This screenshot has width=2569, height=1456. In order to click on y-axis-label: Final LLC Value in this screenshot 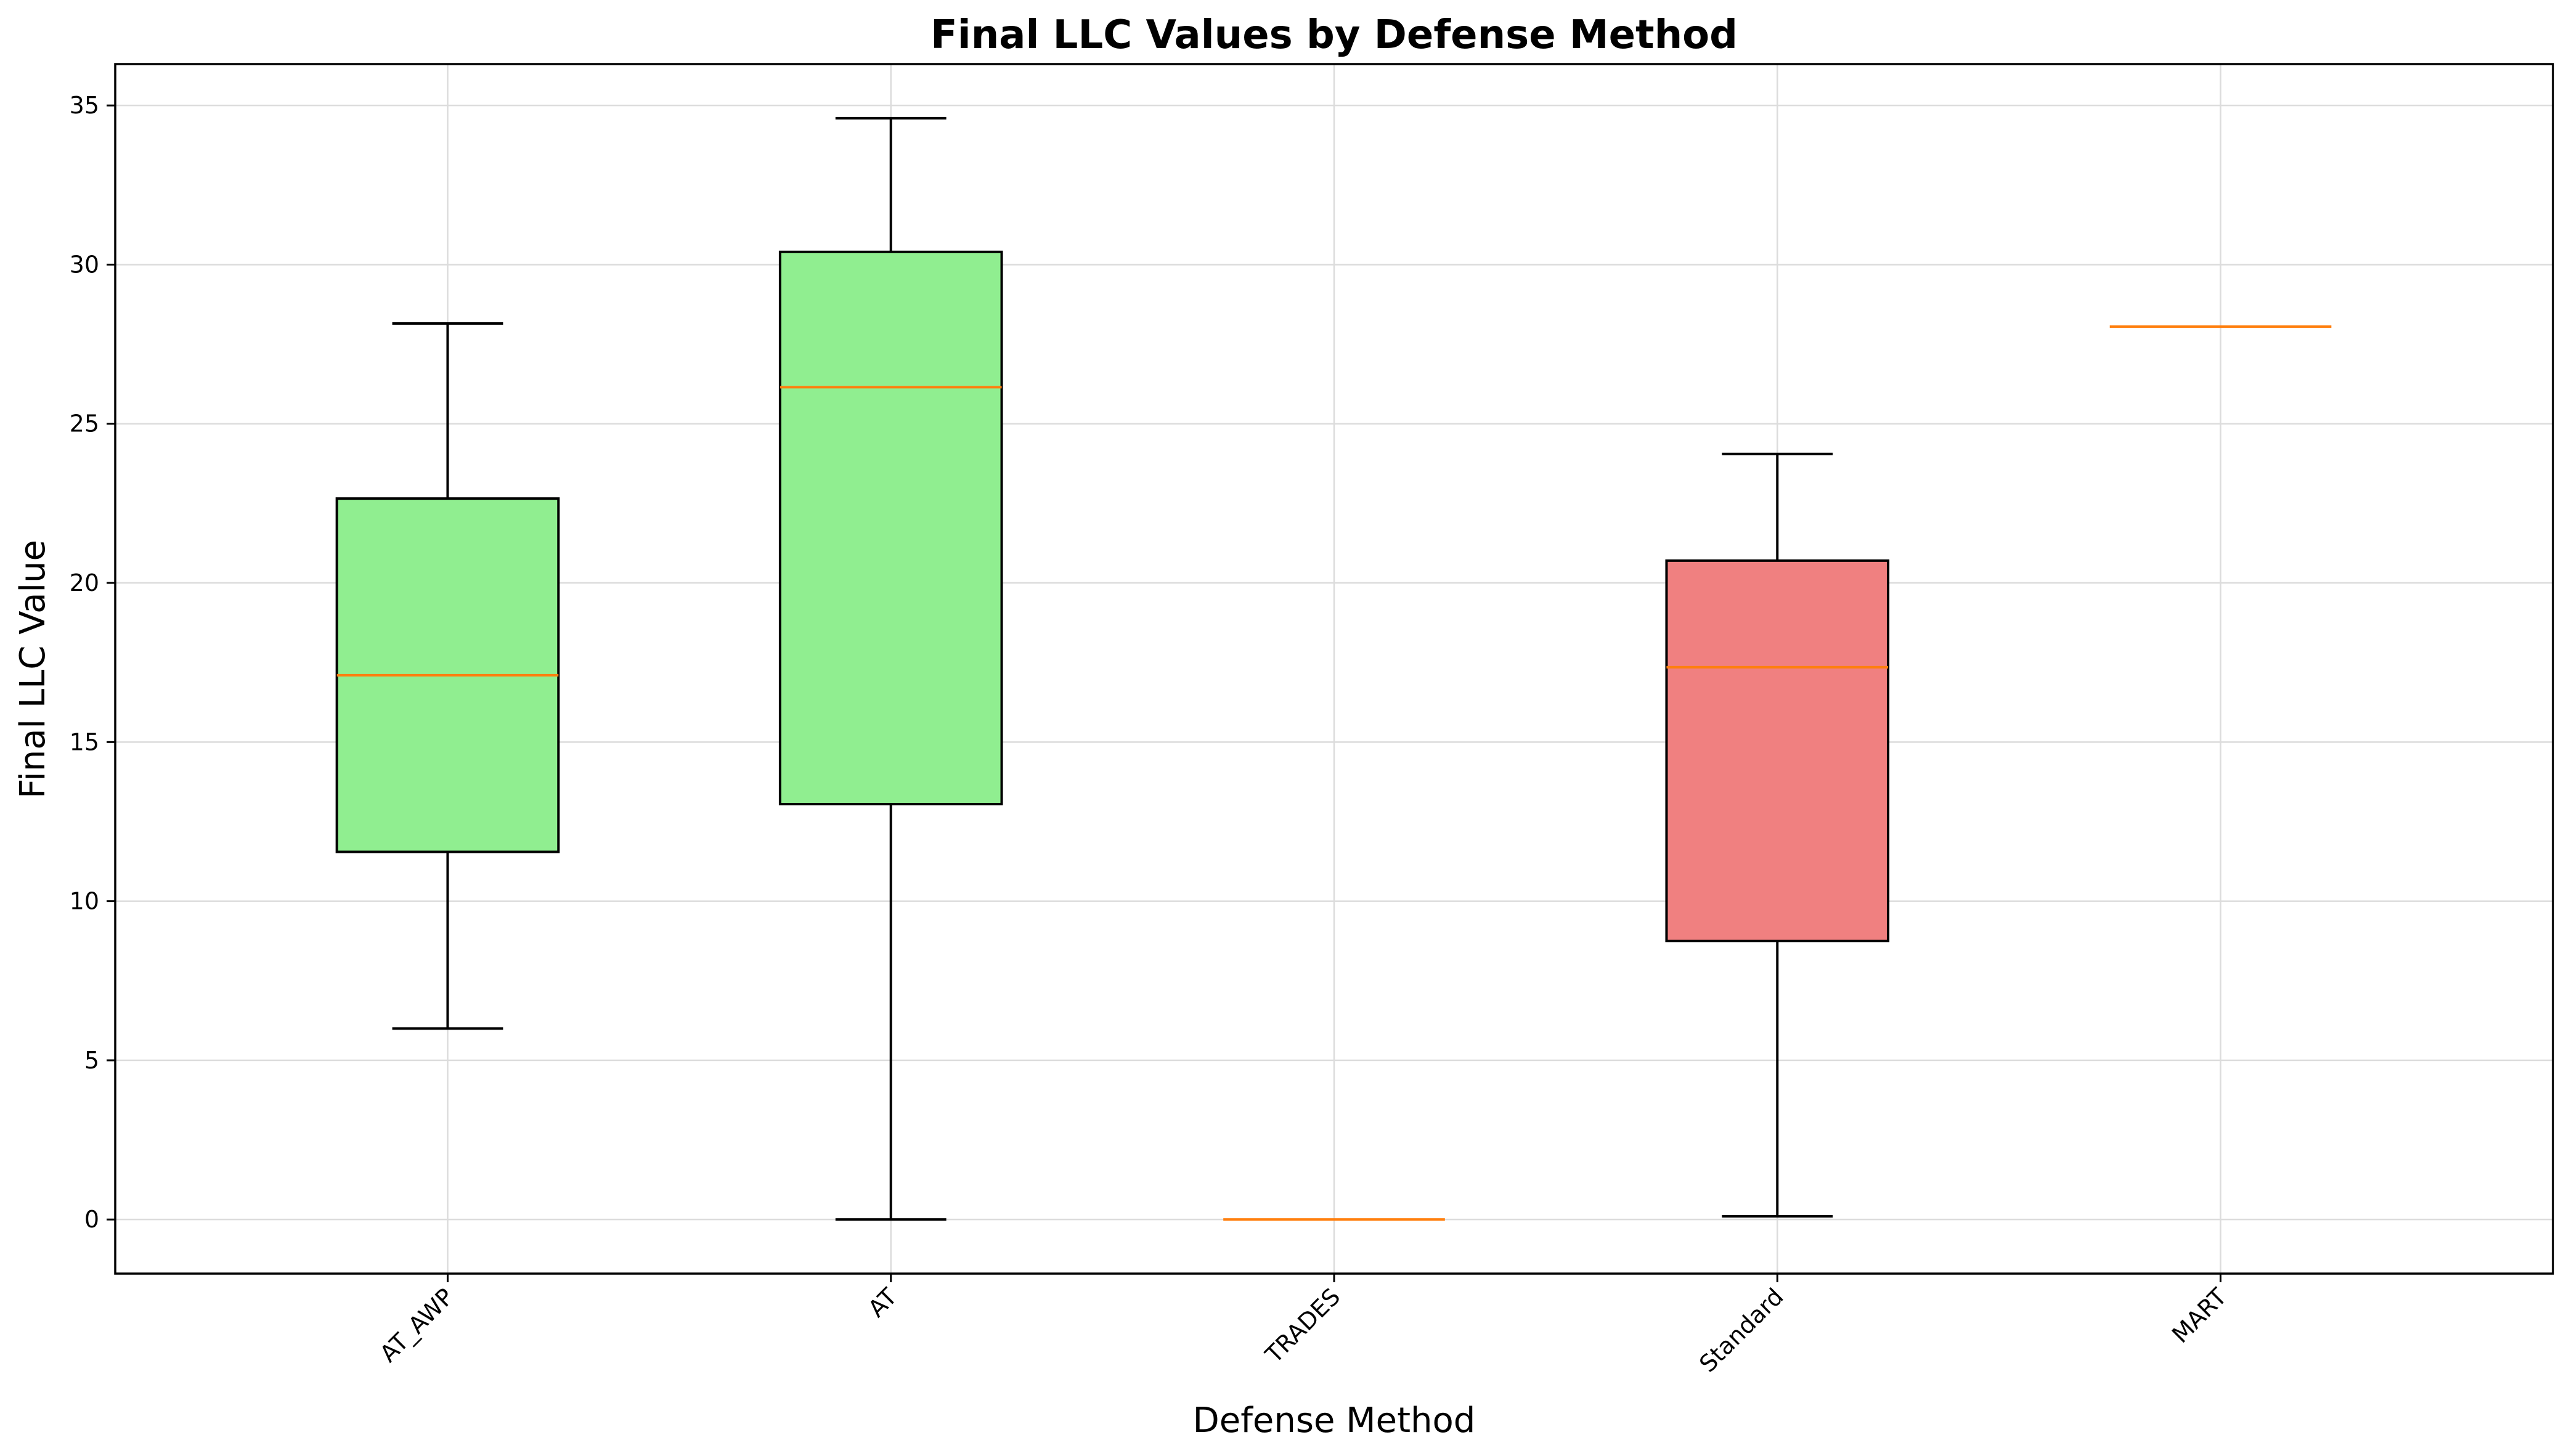, I will do `click(33, 669)`.